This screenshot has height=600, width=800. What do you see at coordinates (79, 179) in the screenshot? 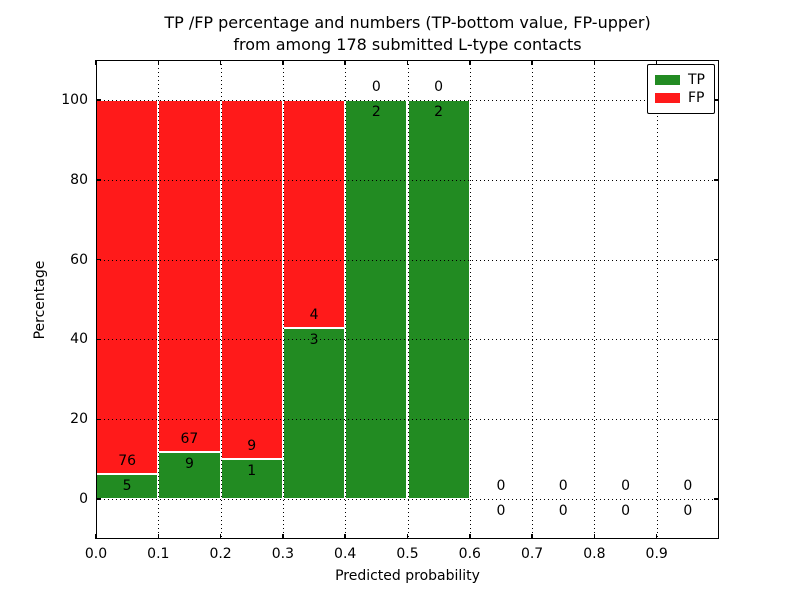
I see `y-tick-label: 80` at bounding box center [79, 179].